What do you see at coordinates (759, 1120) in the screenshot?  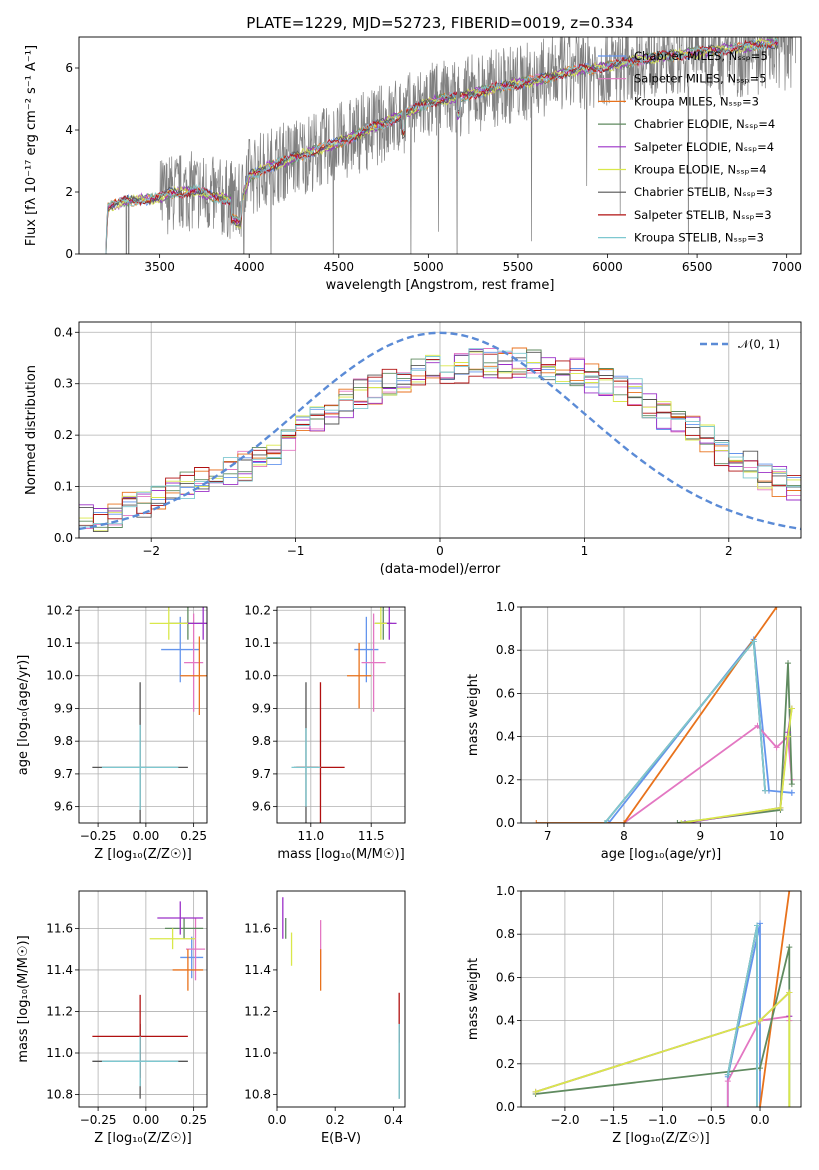 I see `x-tick-label: 0.0` at bounding box center [759, 1120].